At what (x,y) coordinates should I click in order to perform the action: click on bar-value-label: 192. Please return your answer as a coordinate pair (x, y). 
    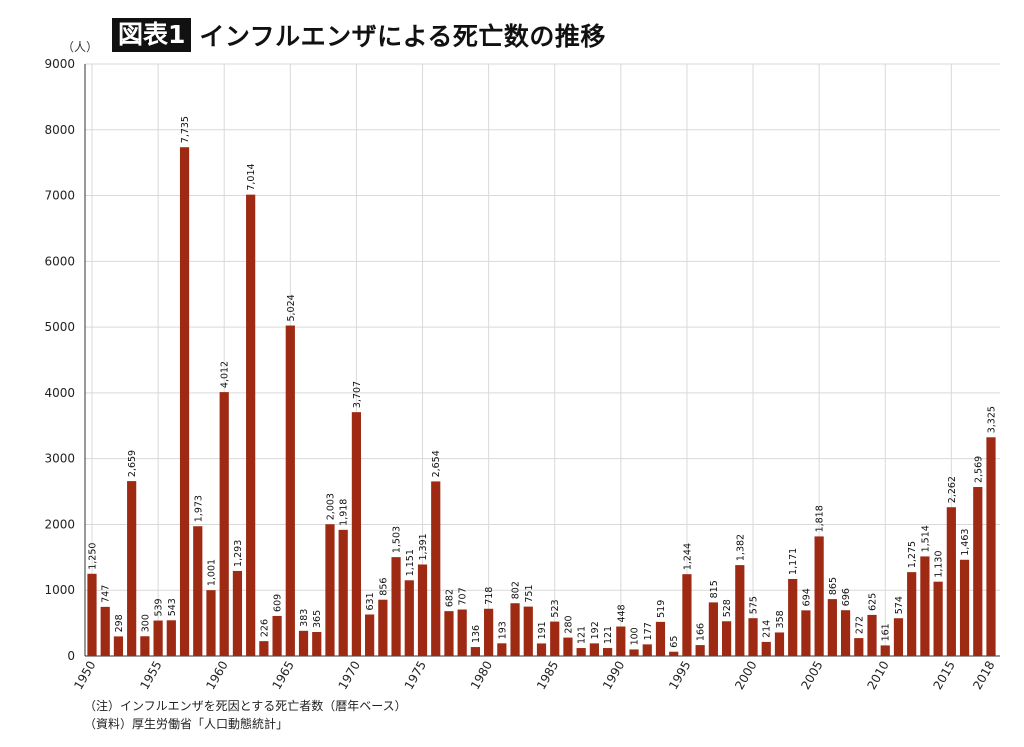
    Looking at the image, I should click on (595, 630).